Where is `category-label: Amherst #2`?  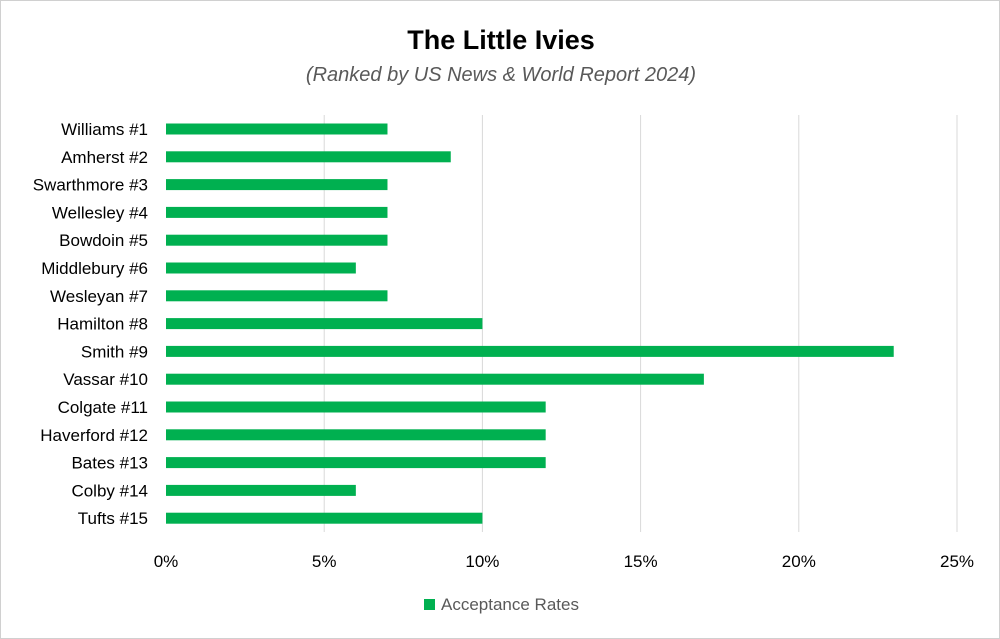 category-label: Amherst #2 is located at coordinates (104, 157).